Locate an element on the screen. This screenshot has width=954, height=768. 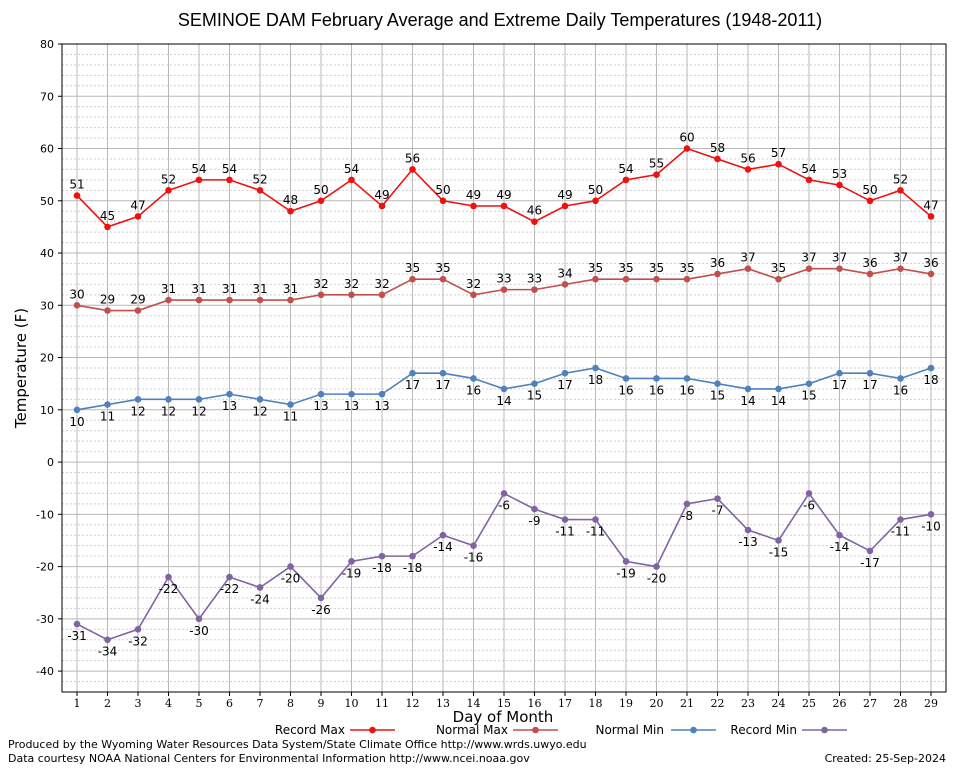
data-label: -14 is located at coordinates (840, 547).